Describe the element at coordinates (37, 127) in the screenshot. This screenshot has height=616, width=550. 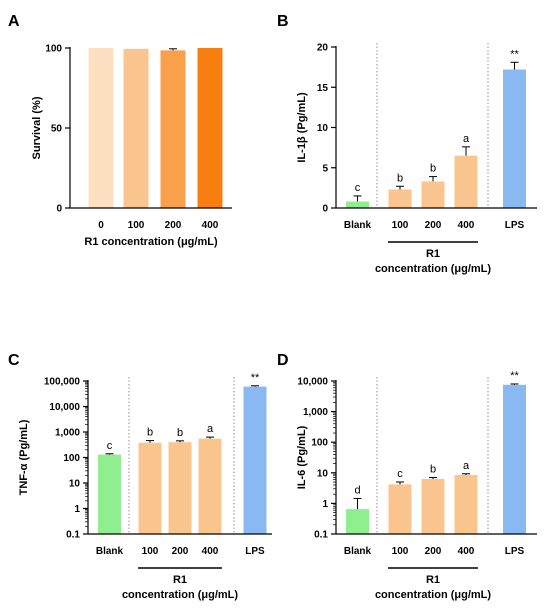
I see `y-axis-label: Survival (%)` at that location.